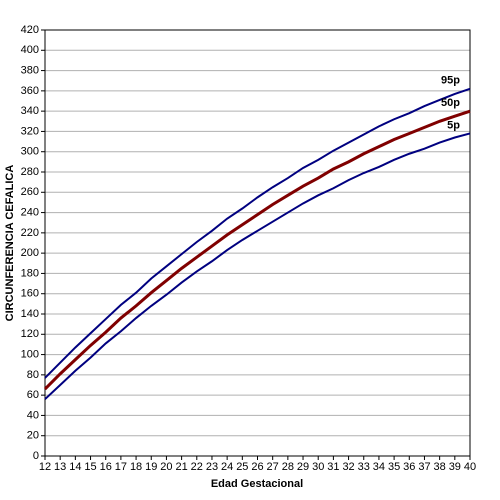 This screenshot has height=500, width=500. What do you see at coordinates (30, 70) in the screenshot?
I see `y-tick-label: 380` at bounding box center [30, 70].